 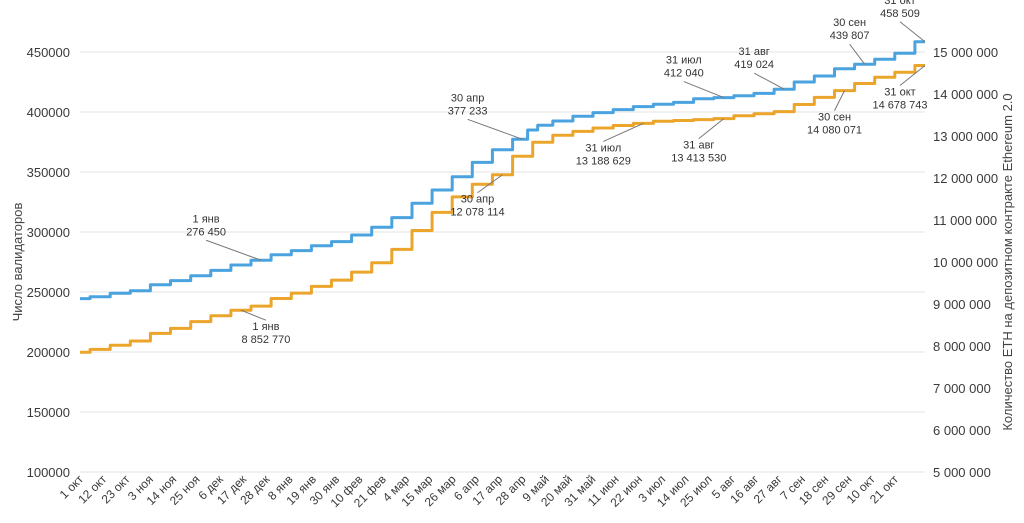 I want to click on annotation-text: 12 078 114, so click(x=477, y=213).